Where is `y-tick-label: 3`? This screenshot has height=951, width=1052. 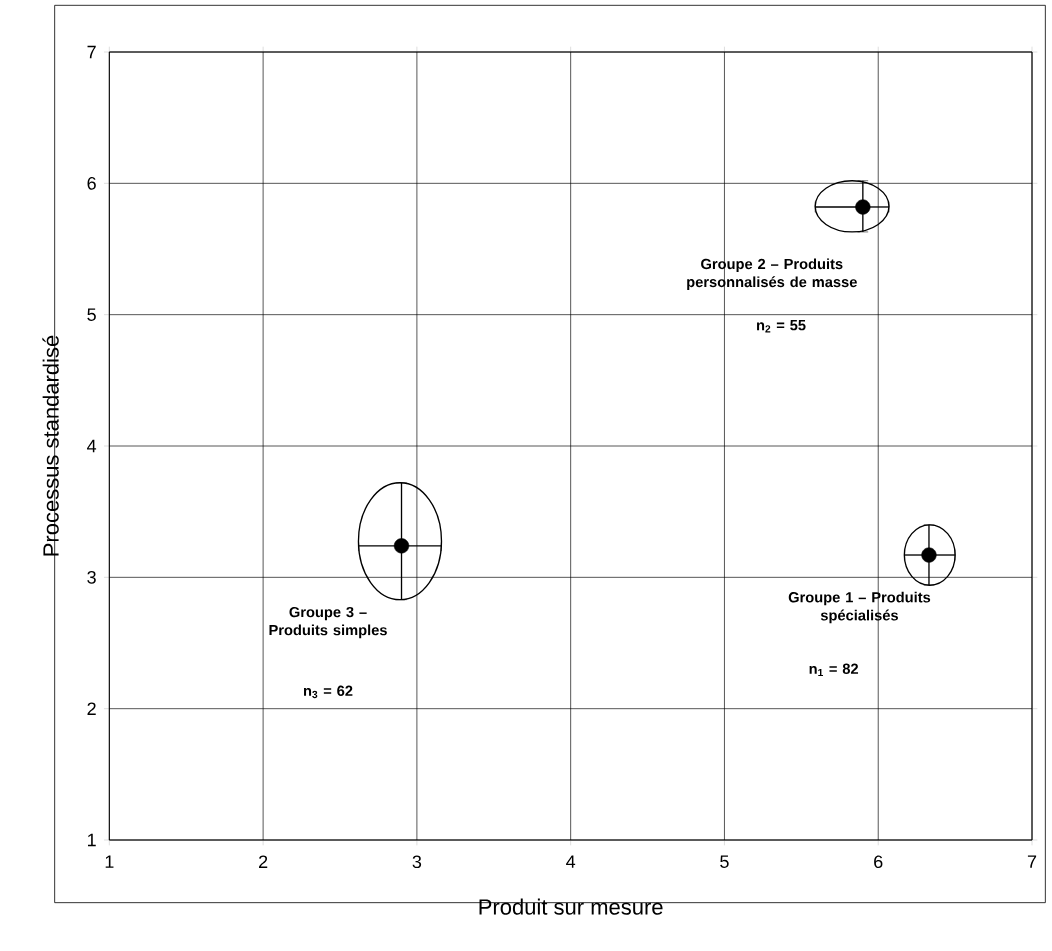
y-tick-label: 3 is located at coordinates (91, 577).